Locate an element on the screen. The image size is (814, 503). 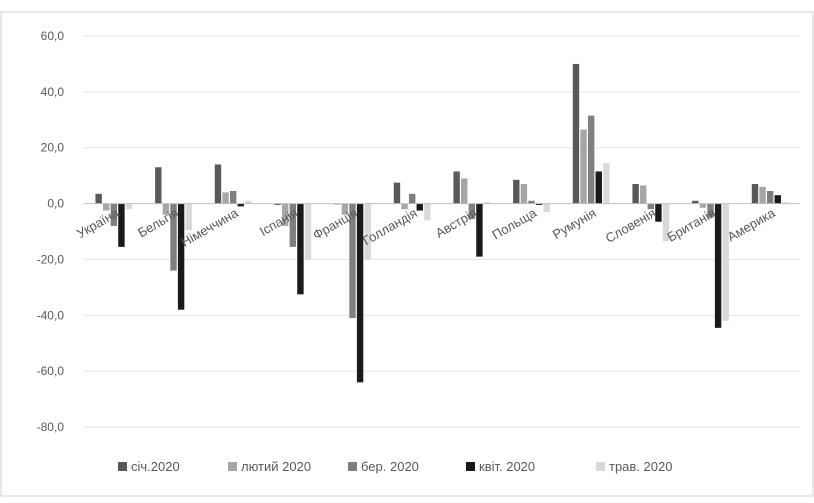
y-tick-label: -60,0 is located at coordinates (51, 371).